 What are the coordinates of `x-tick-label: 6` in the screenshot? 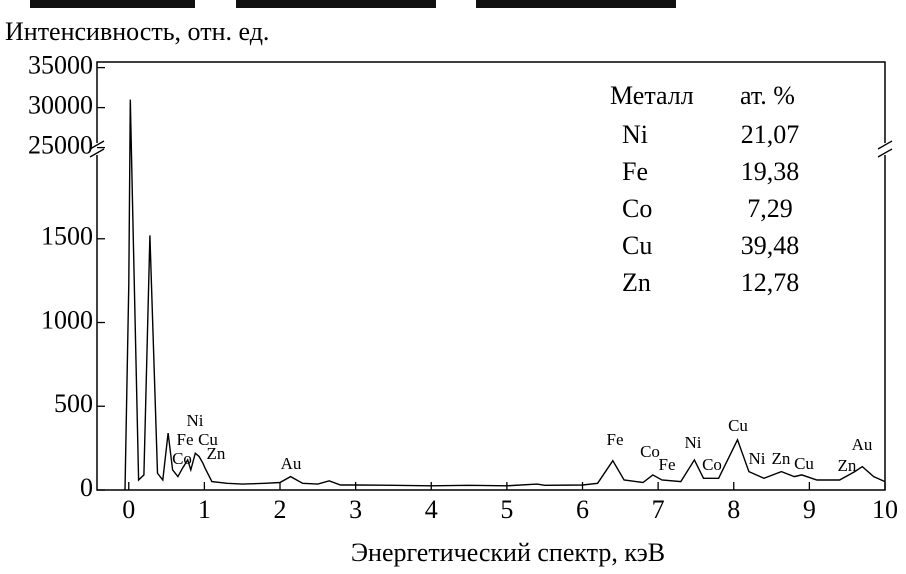 It's located at (582, 509).